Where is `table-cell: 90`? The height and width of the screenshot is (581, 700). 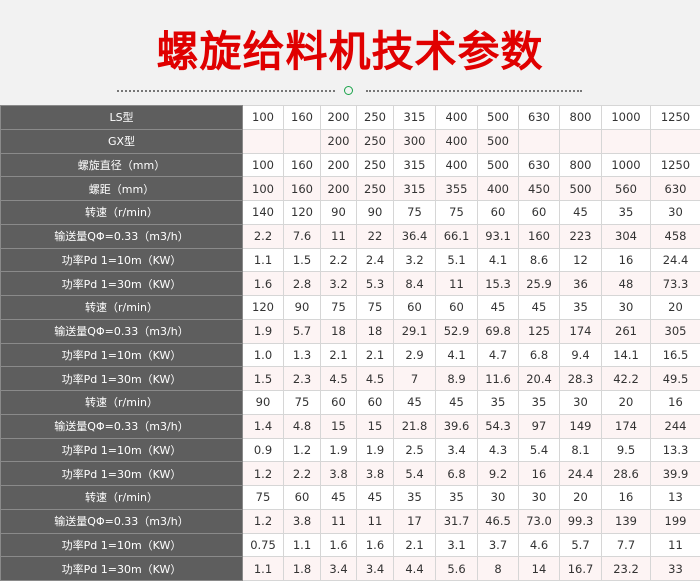
table-cell: 90 is located at coordinates (263, 403).